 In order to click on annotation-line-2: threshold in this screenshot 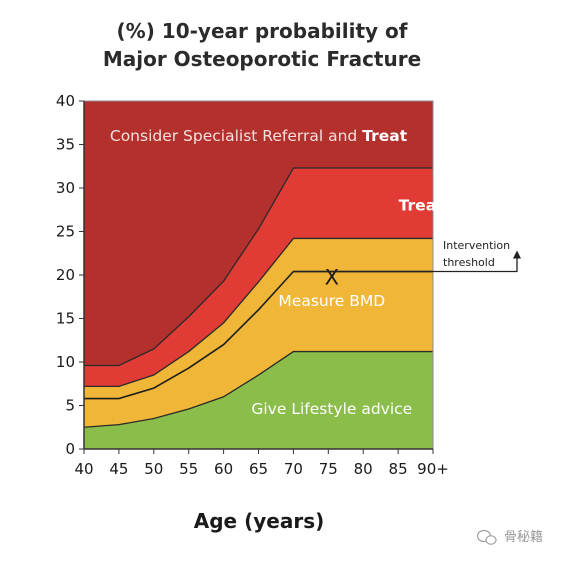, I will do `click(469, 262)`.